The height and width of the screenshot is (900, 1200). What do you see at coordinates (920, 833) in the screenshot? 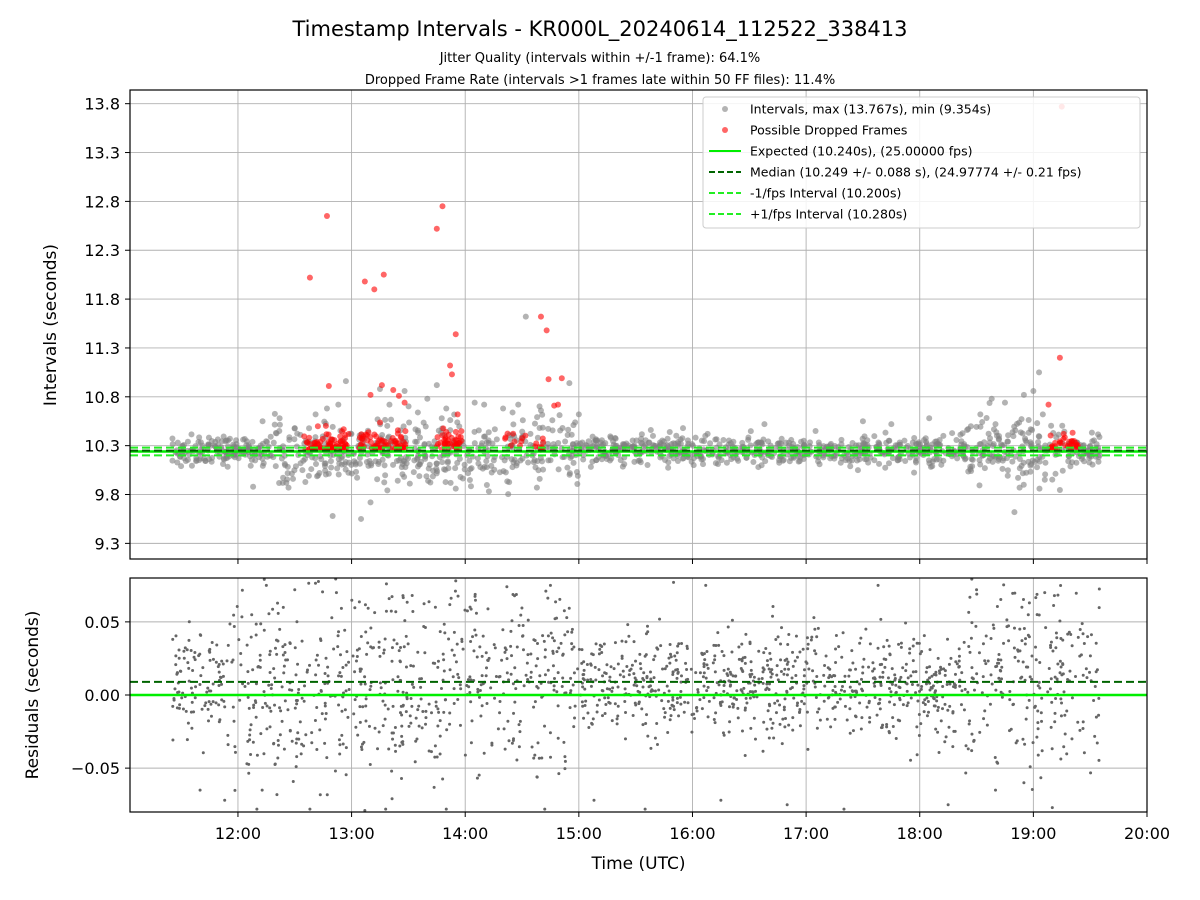
I see `x-tick-label: 18:00` at bounding box center [920, 833].